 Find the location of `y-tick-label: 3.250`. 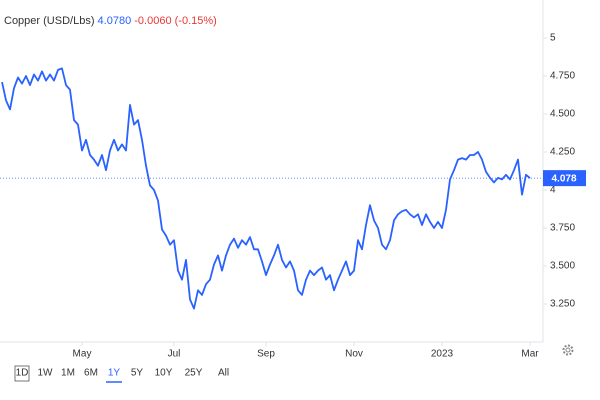

y-tick-label: 3.250 is located at coordinates (562, 304).